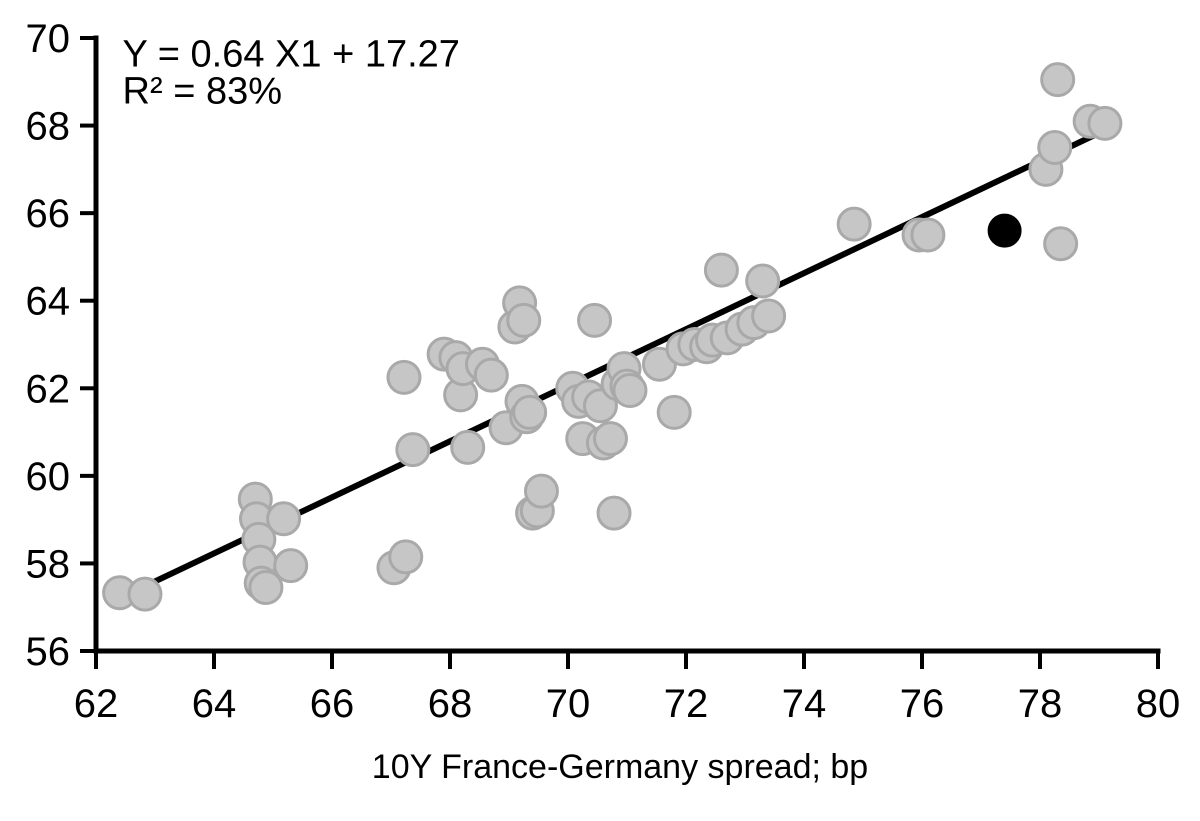 The width and height of the screenshot is (1200, 821). Describe the element at coordinates (202, 92) in the screenshot. I see `r-squared: R² = 83%` at that location.